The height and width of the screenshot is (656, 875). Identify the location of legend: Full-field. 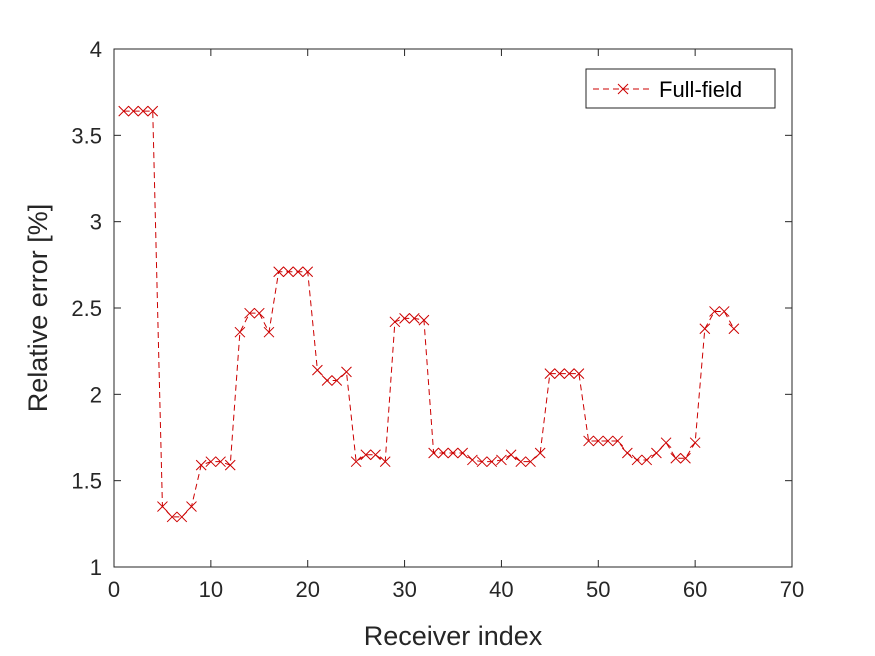
(680, 88).